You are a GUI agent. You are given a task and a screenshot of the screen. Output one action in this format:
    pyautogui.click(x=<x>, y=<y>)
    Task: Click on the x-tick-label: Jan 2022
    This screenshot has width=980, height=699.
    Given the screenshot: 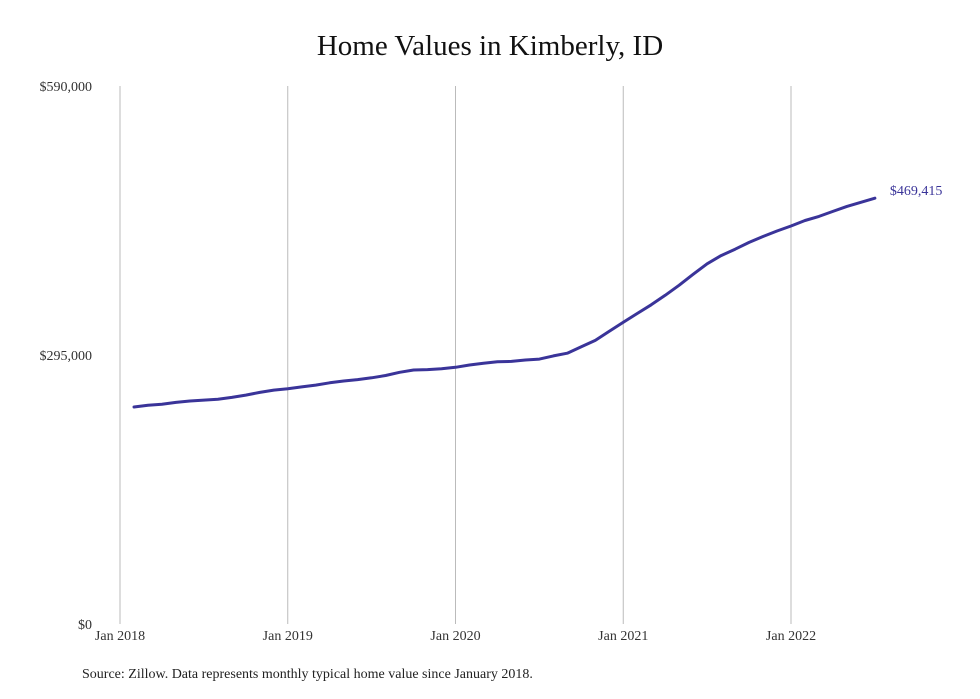 What is the action you would take?
    pyautogui.click(x=791, y=636)
    